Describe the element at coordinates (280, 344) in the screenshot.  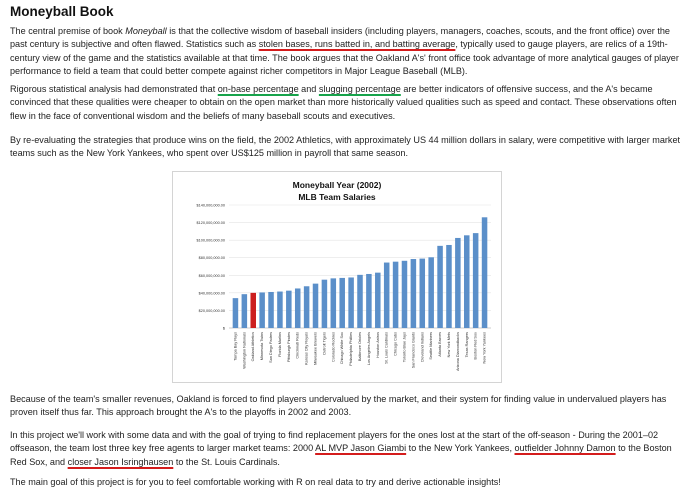
I see `x-tick-label: Florida Marlins` at that location.